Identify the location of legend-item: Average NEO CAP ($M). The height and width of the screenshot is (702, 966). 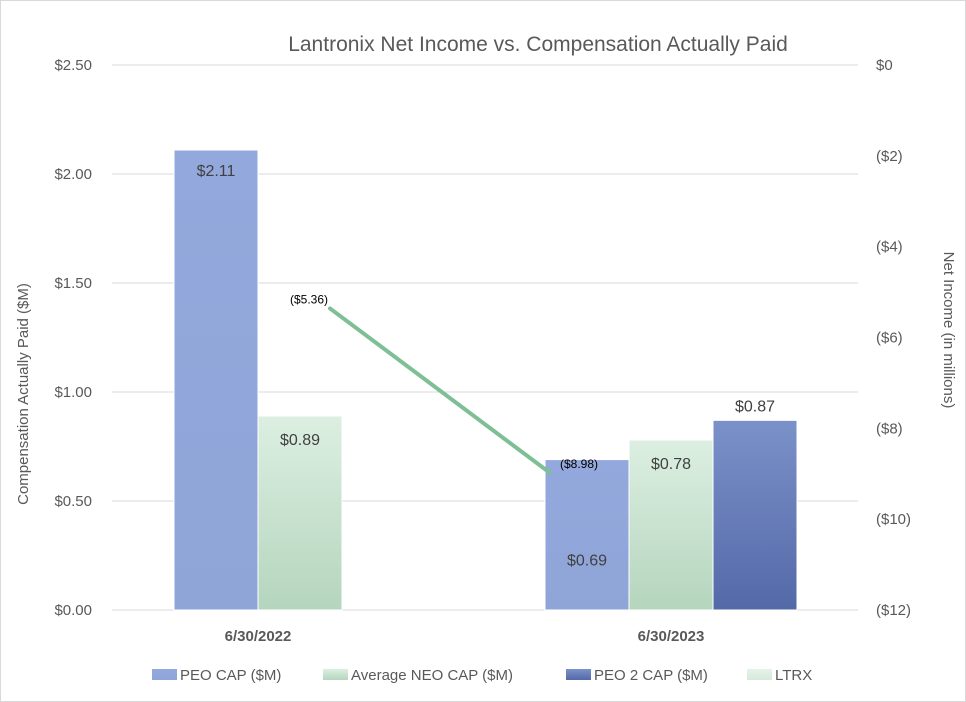
(418, 675).